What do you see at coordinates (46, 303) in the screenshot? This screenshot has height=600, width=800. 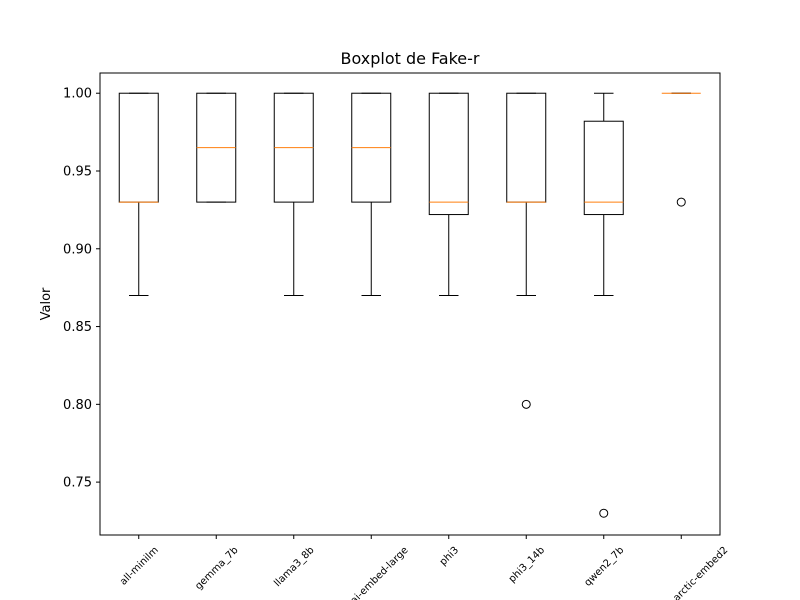 I see `y-axis-label: Valor` at bounding box center [46, 303].